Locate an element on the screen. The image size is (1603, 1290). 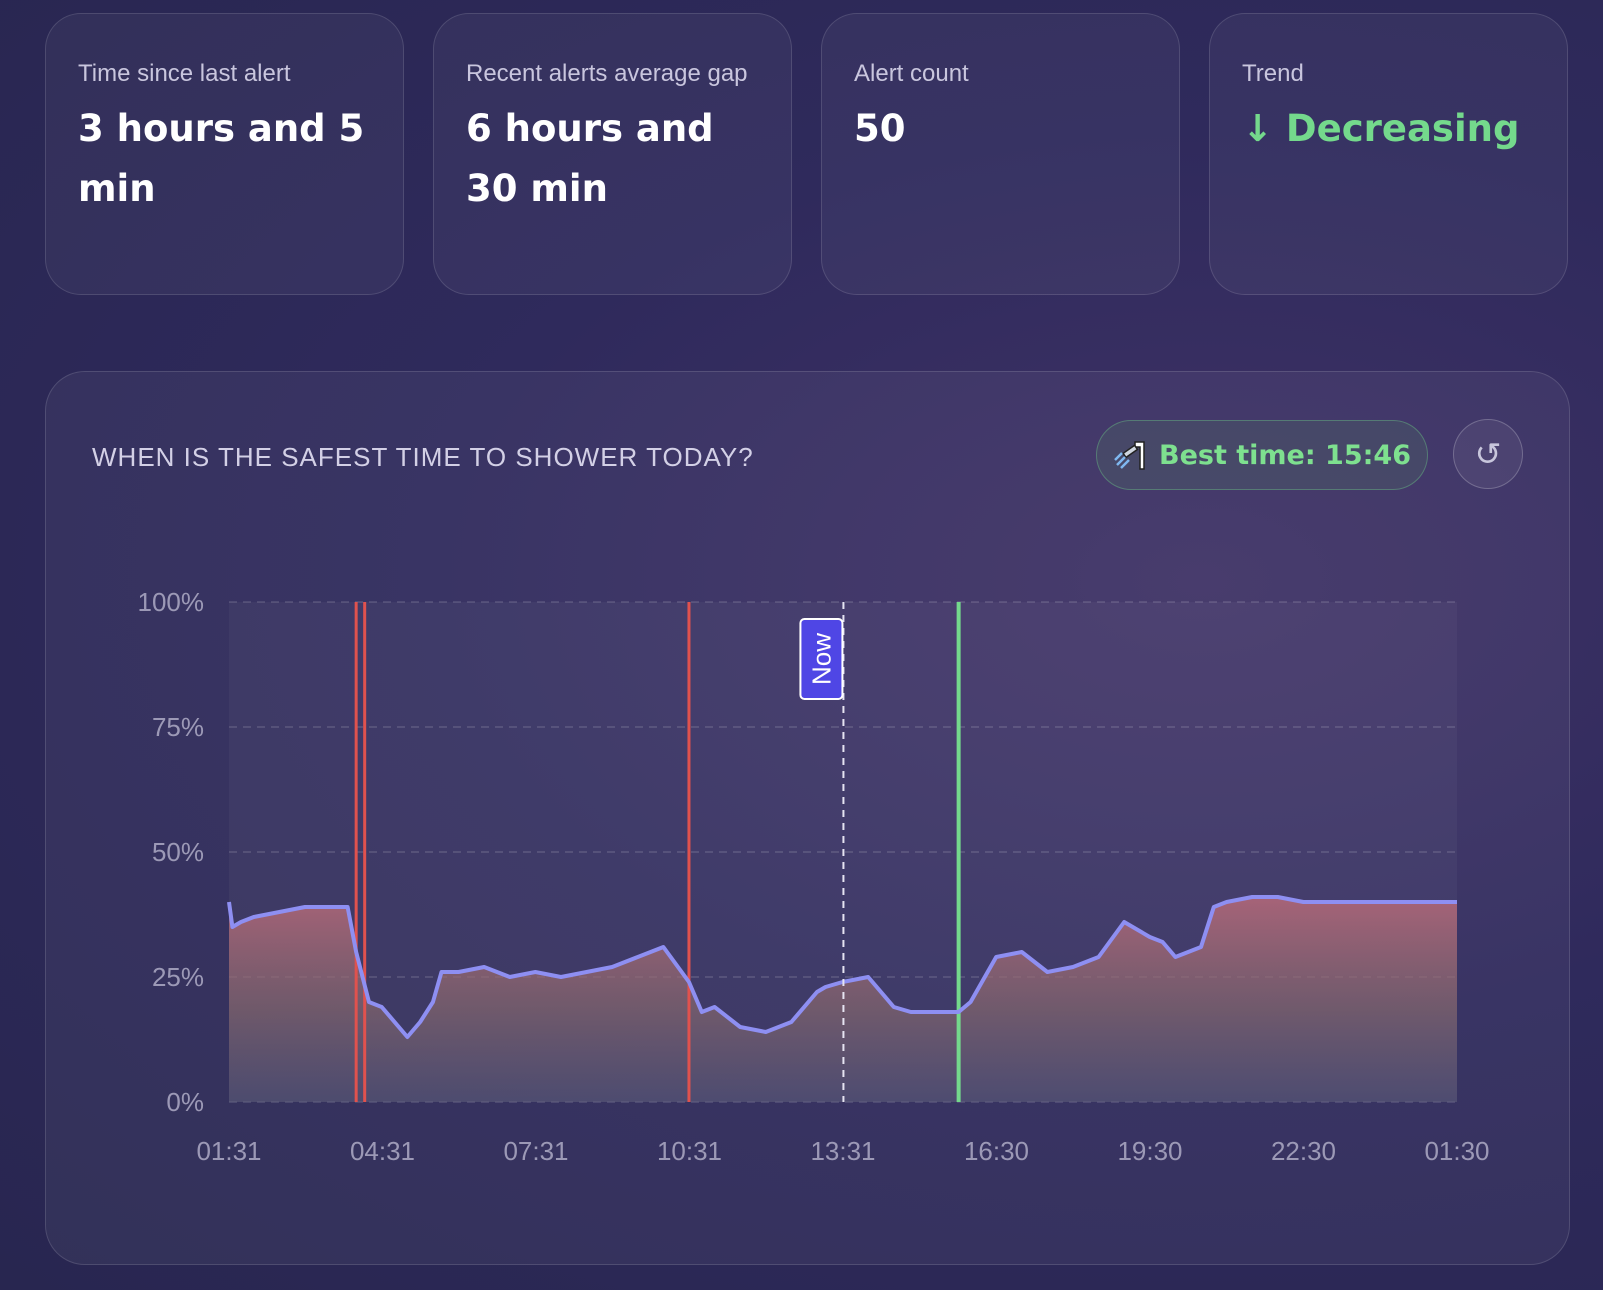
y-tick-label: 50% is located at coordinates (178, 852).